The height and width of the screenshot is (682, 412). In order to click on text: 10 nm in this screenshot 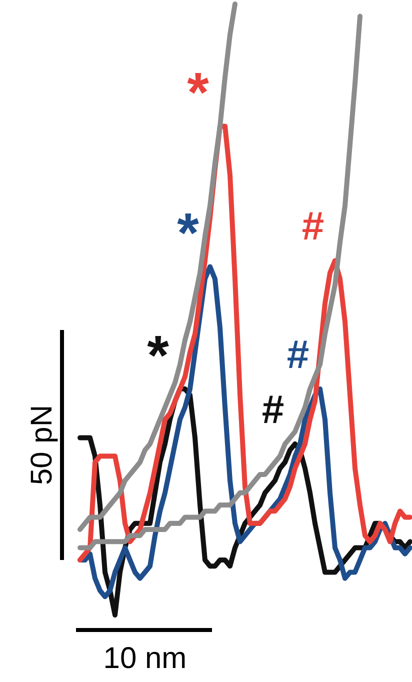, I will do `click(145, 658)`.